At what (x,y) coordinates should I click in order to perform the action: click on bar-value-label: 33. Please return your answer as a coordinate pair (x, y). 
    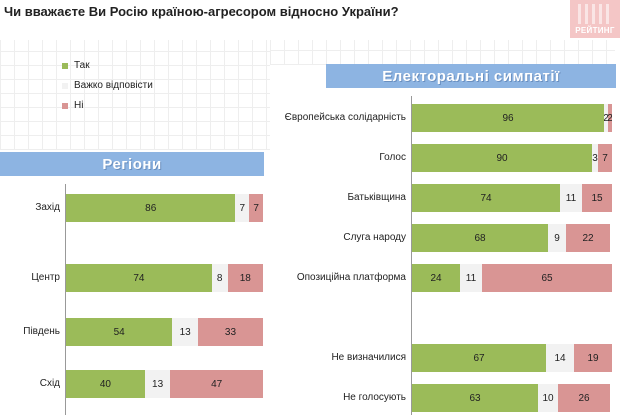
    Looking at the image, I should click on (230, 332).